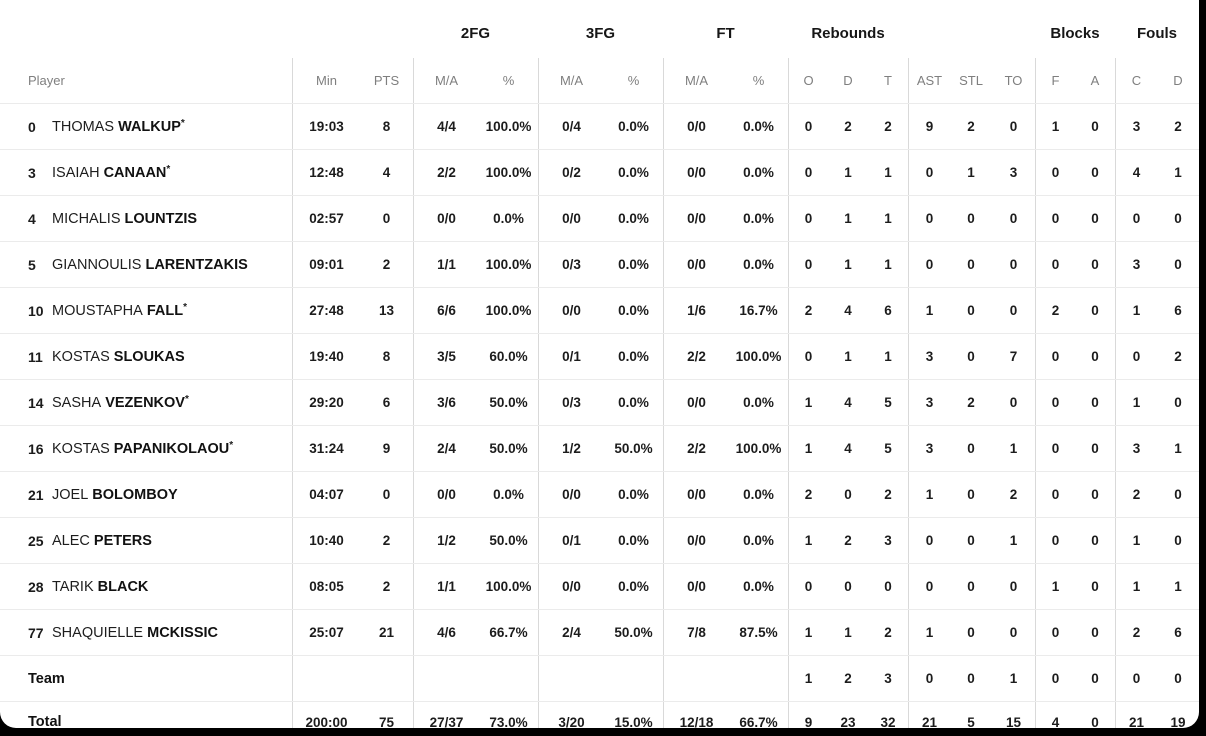 The height and width of the screenshot is (736, 1206). Describe the element at coordinates (76, 172) in the screenshot. I see `player-first-name: ISAIAH` at that location.